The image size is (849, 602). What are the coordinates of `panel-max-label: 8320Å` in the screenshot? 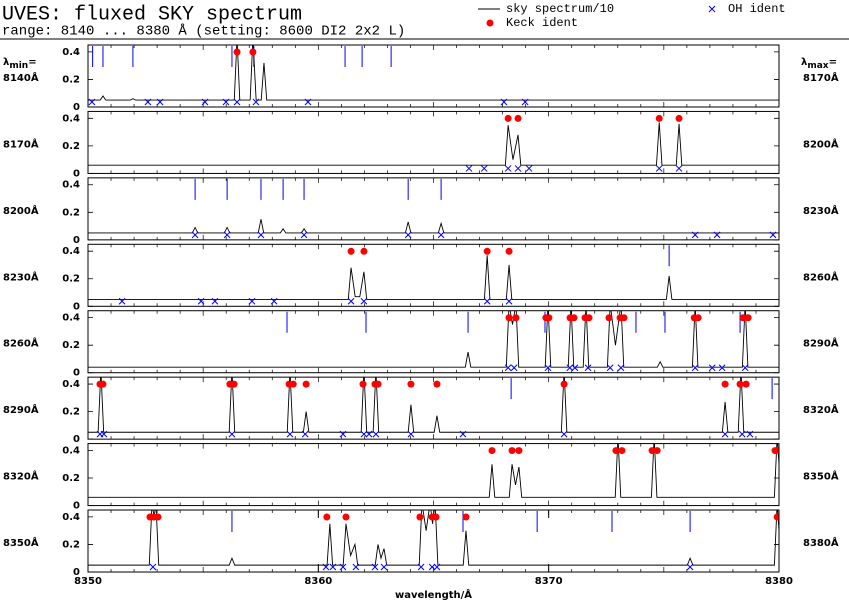 It's located at (821, 409).